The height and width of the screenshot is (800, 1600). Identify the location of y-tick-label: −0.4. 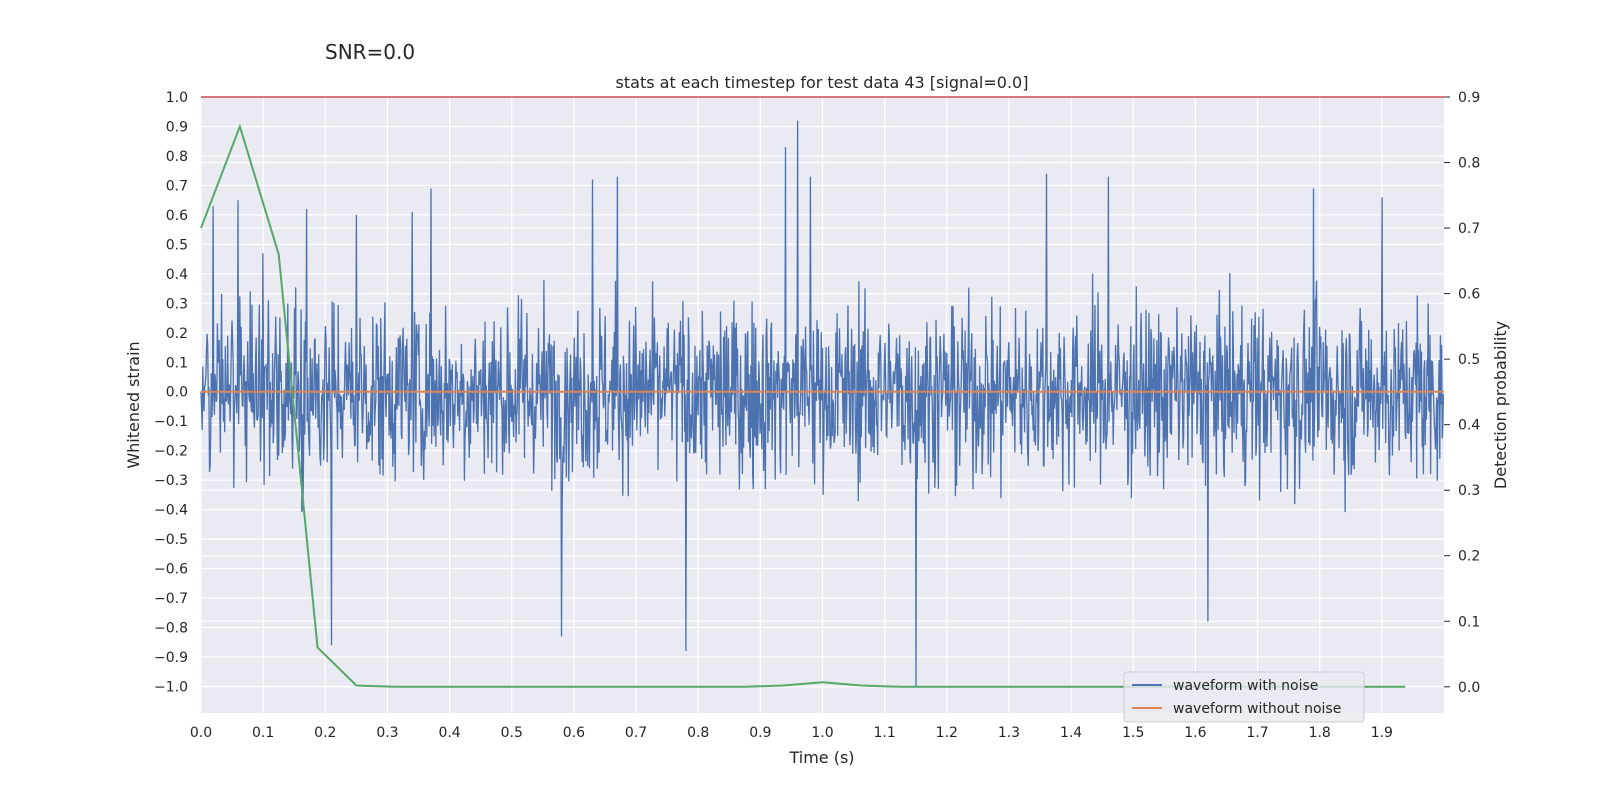
(171, 511).